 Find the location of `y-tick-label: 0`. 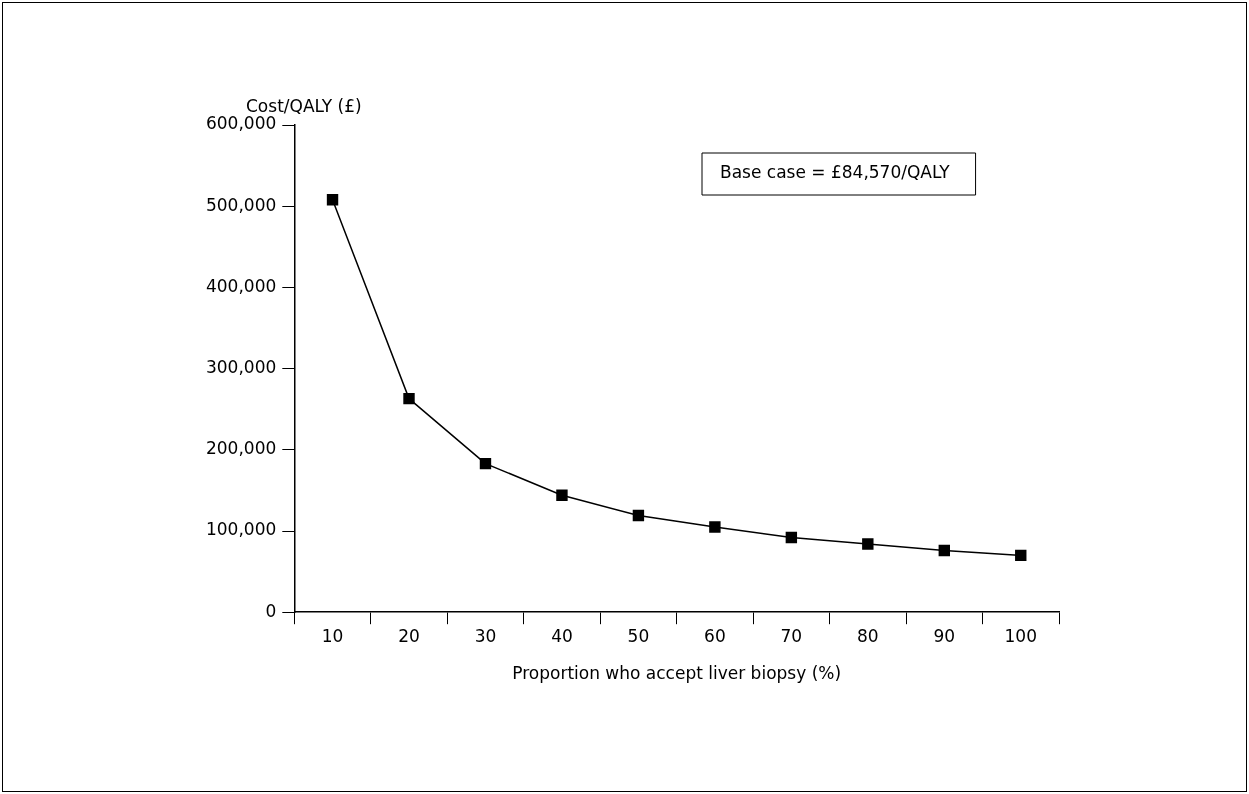

y-tick-label: 0 is located at coordinates (271, 610).